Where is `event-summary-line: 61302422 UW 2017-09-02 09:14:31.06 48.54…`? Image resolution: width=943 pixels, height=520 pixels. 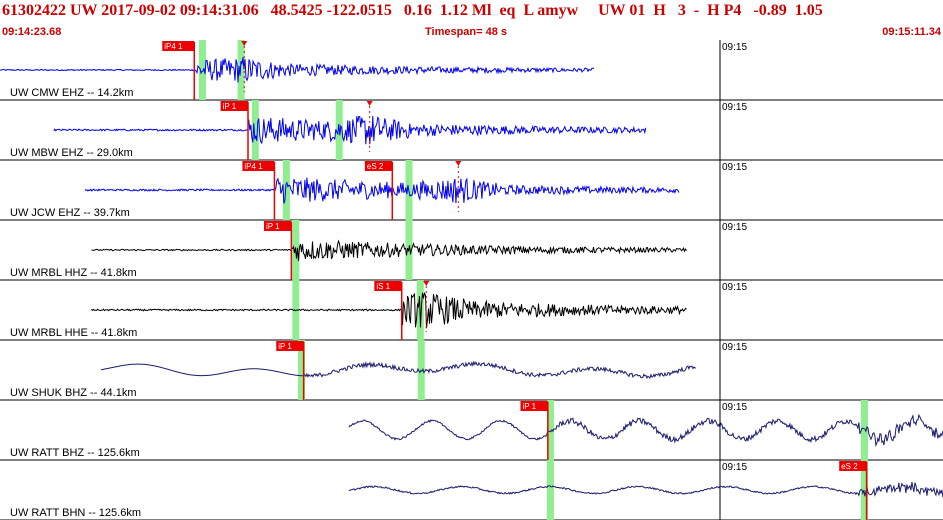
event-summary-line: 61302422 UW 2017-09-02 09:14:31.06 48.54… is located at coordinates (412, 10).